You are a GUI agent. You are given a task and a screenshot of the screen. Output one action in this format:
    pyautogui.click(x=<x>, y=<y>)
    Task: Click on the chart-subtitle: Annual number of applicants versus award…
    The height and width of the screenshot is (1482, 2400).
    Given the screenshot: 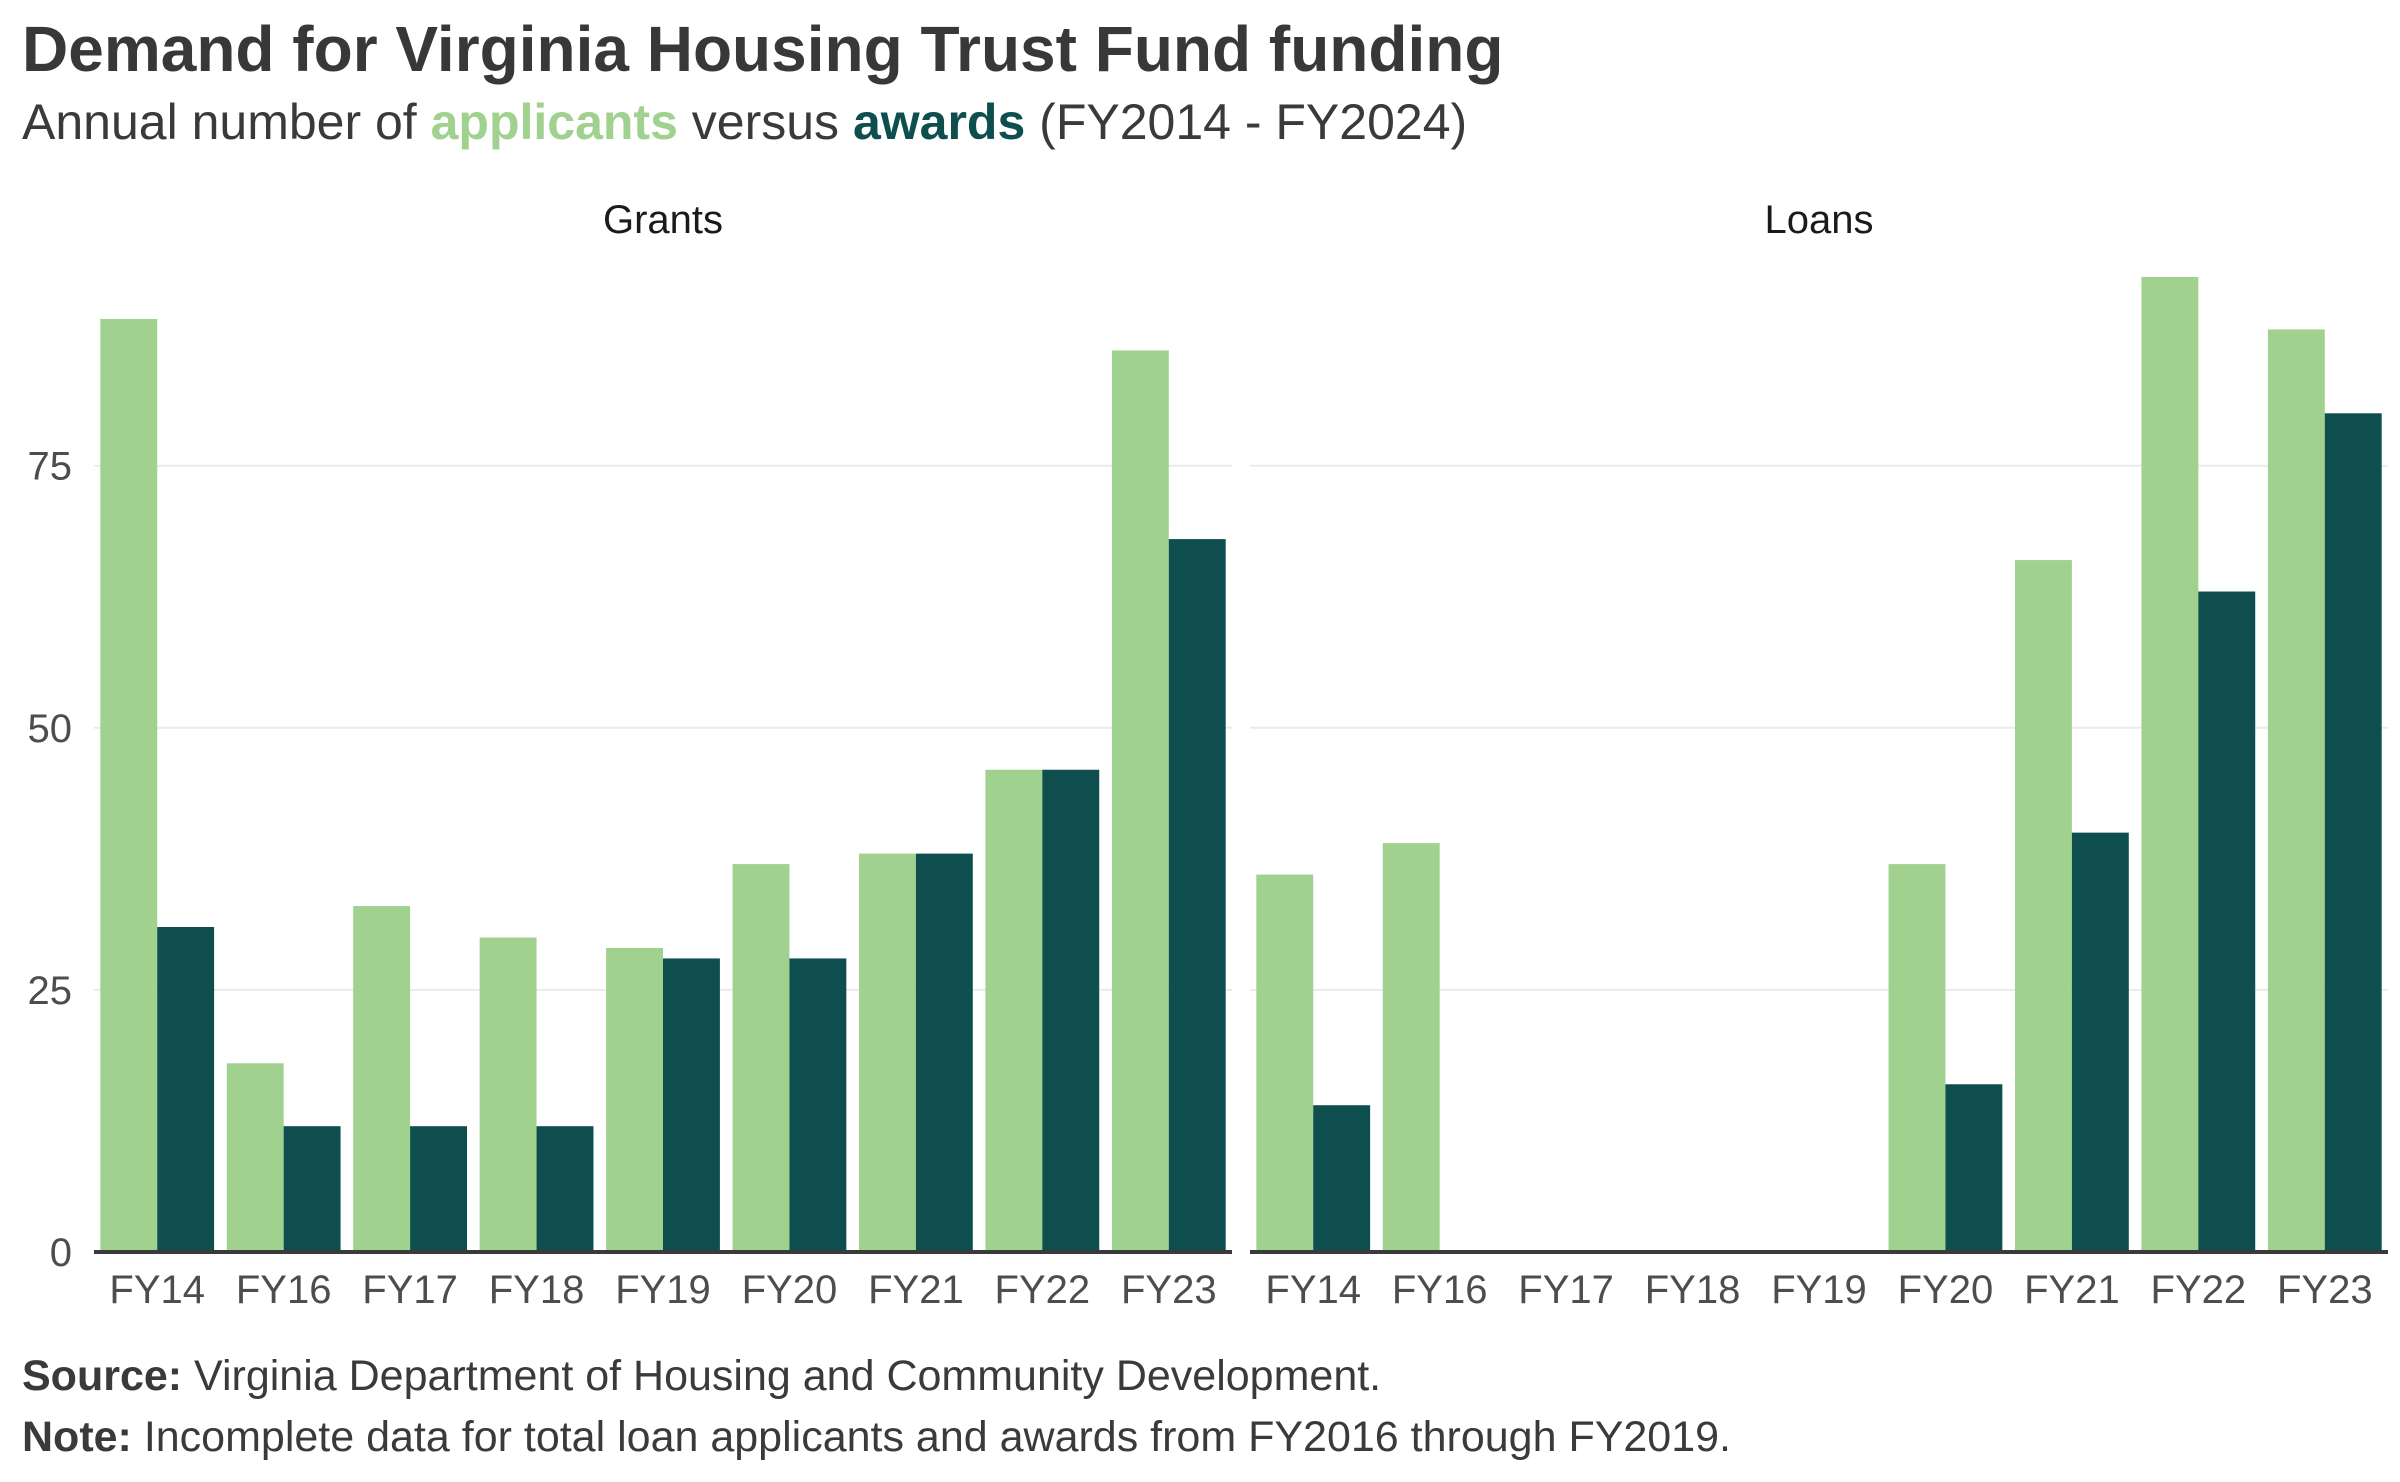 What is the action you would take?
    pyautogui.click(x=744, y=122)
    